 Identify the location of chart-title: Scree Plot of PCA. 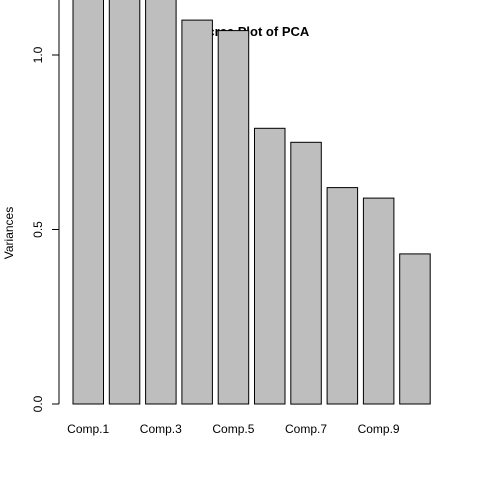
(254, 31).